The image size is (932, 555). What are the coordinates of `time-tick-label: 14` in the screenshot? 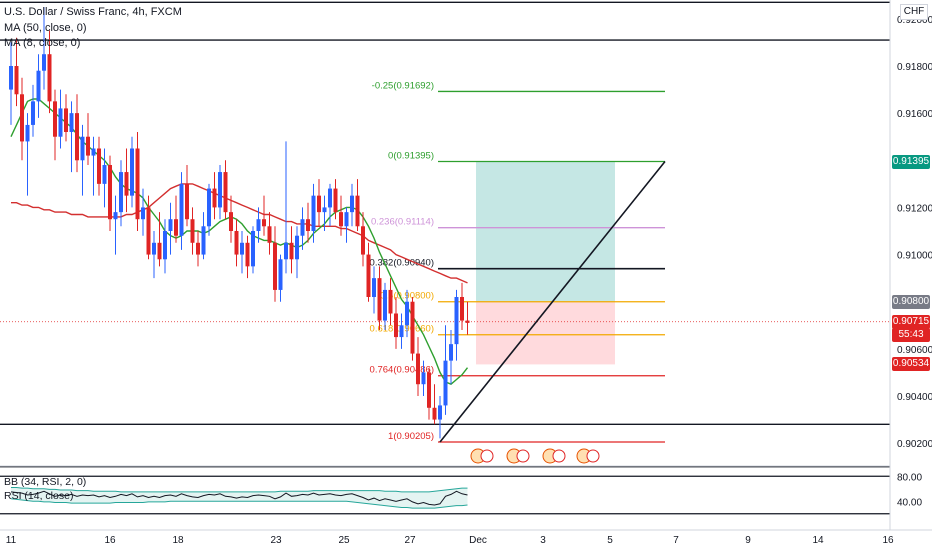 It's located at (818, 540).